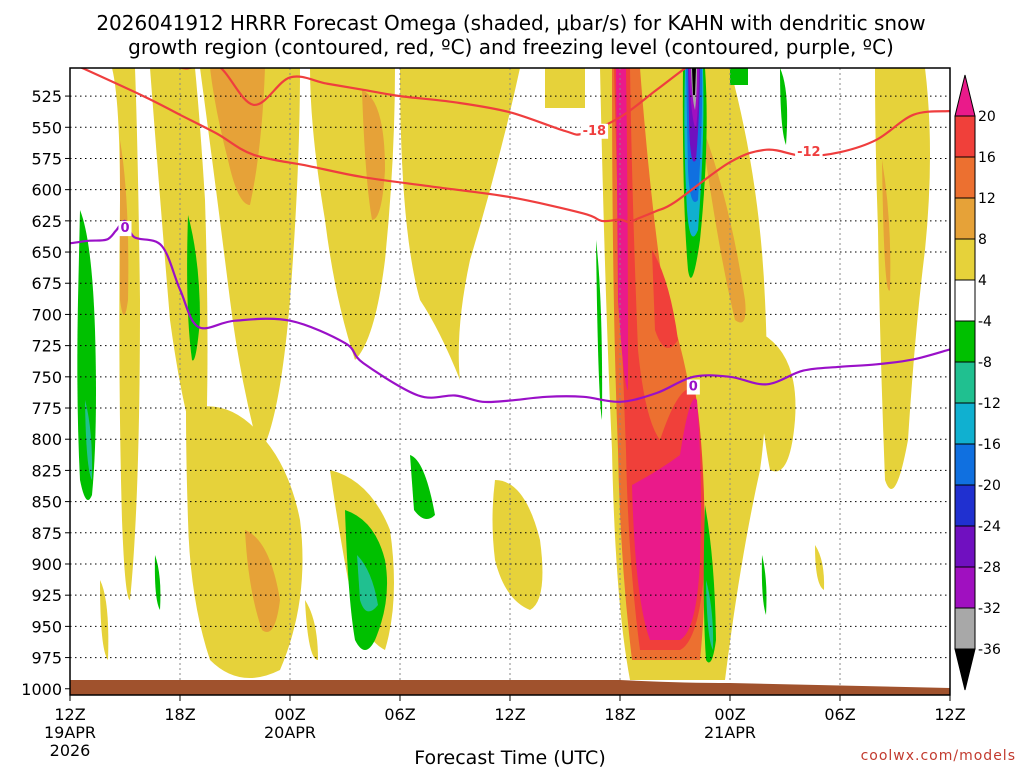 This screenshot has width=1024, height=768. I want to click on colorbar-label: -36, so click(989, 650).